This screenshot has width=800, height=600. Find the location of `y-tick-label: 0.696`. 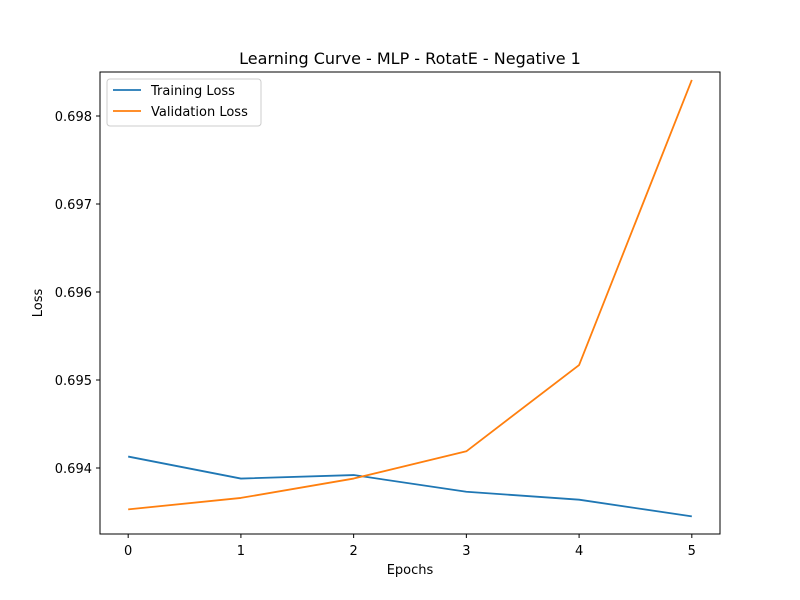

y-tick-label: 0.696 is located at coordinates (73, 293).